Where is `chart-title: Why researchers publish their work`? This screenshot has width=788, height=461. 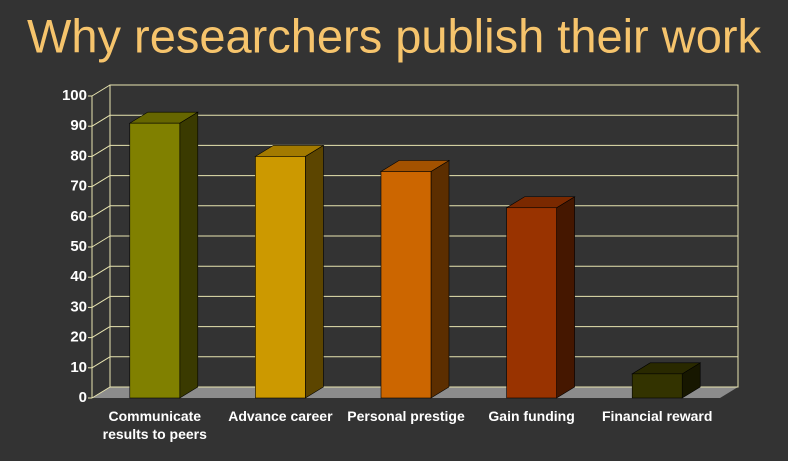
chart-title: Why researchers publish their work is located at coordinates (394, 35).